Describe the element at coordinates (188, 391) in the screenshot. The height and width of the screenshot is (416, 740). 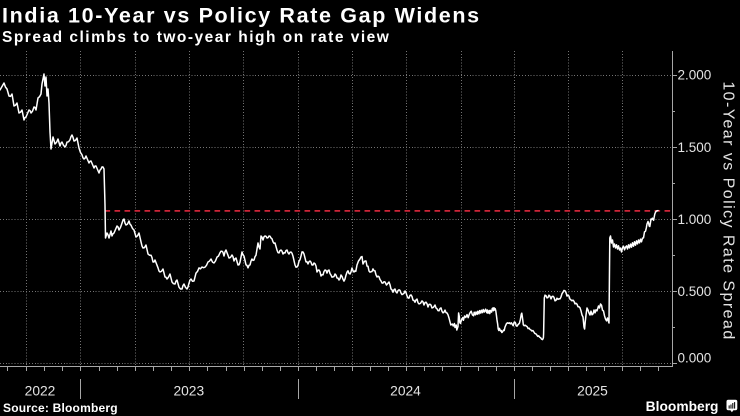
I see `svg-text: 2023` at that location.